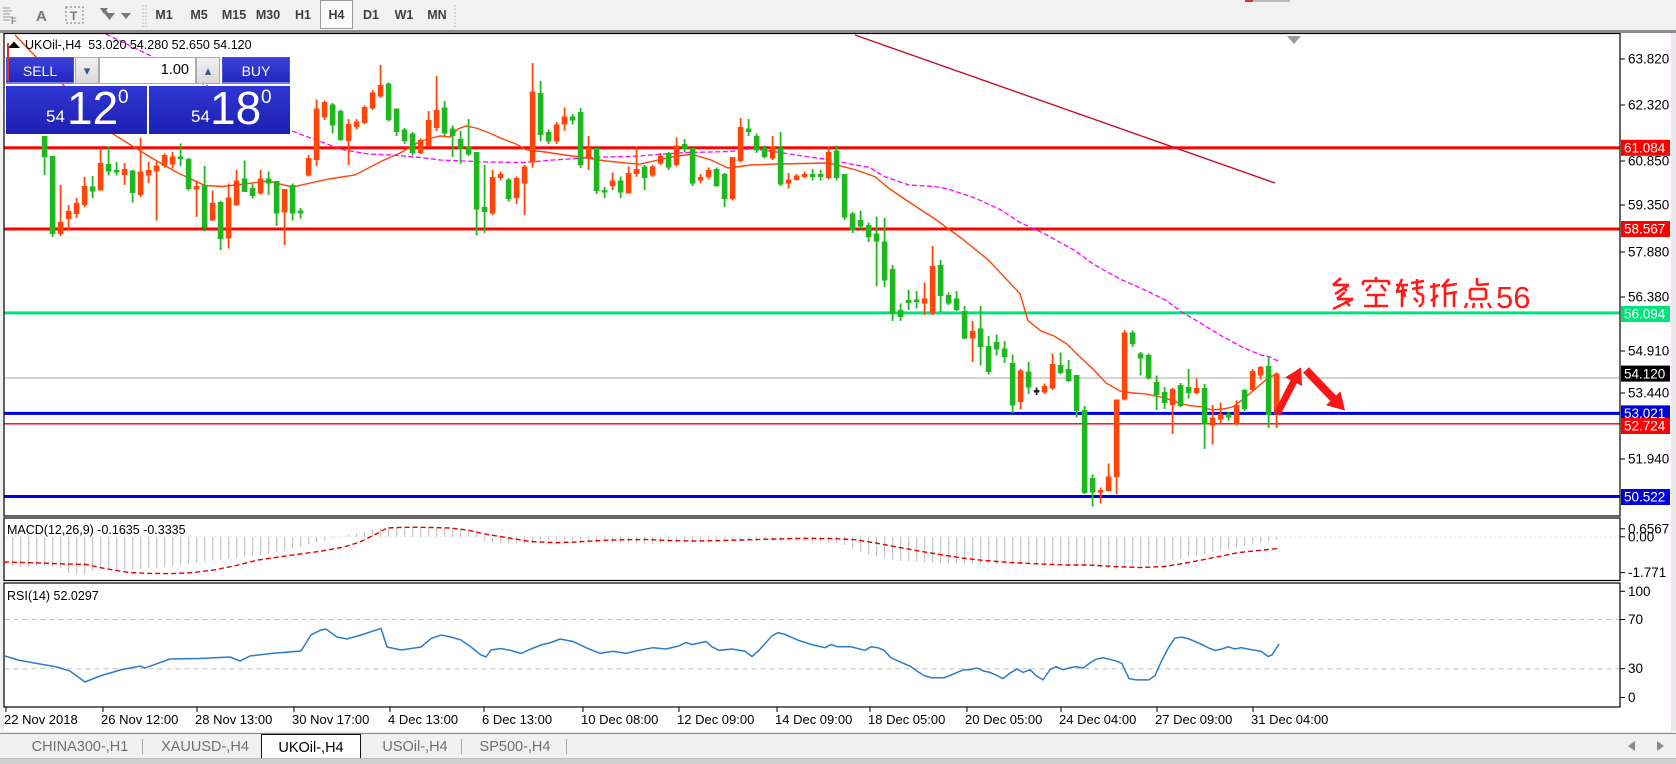 The width and height of the screenshot is (1676, 764). Describe the element at coordinates (1645, 148) in the screenshot. I see `svg-text: 61.084` at that location.